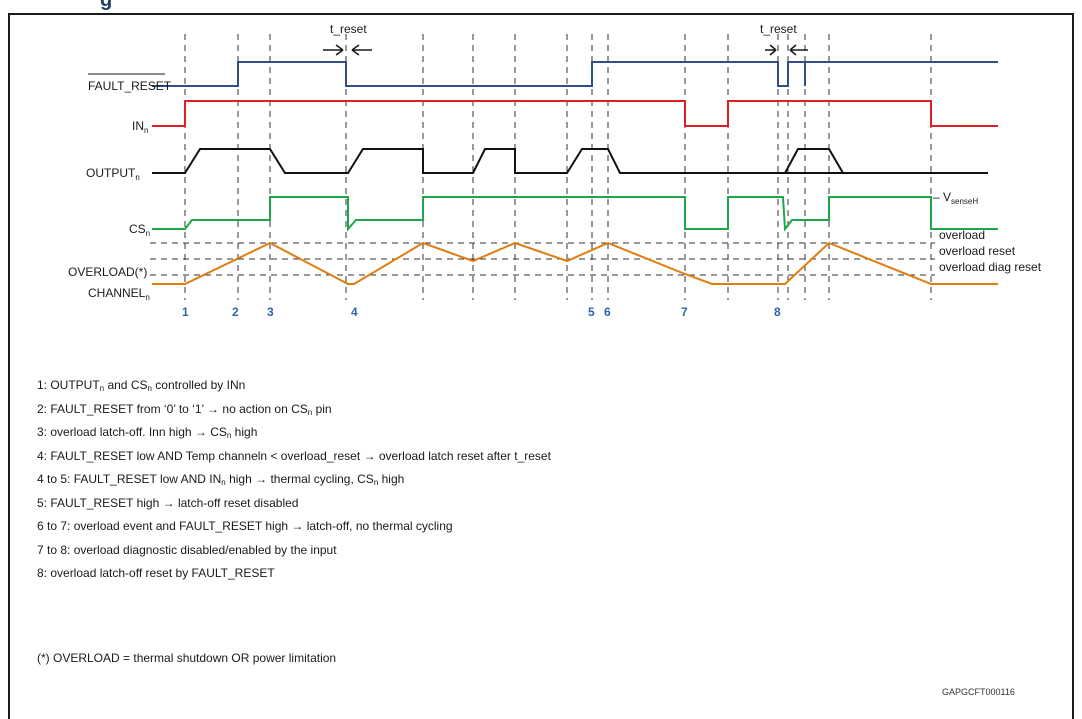  I want to click on cs-label: CSn, so click(139, 230).